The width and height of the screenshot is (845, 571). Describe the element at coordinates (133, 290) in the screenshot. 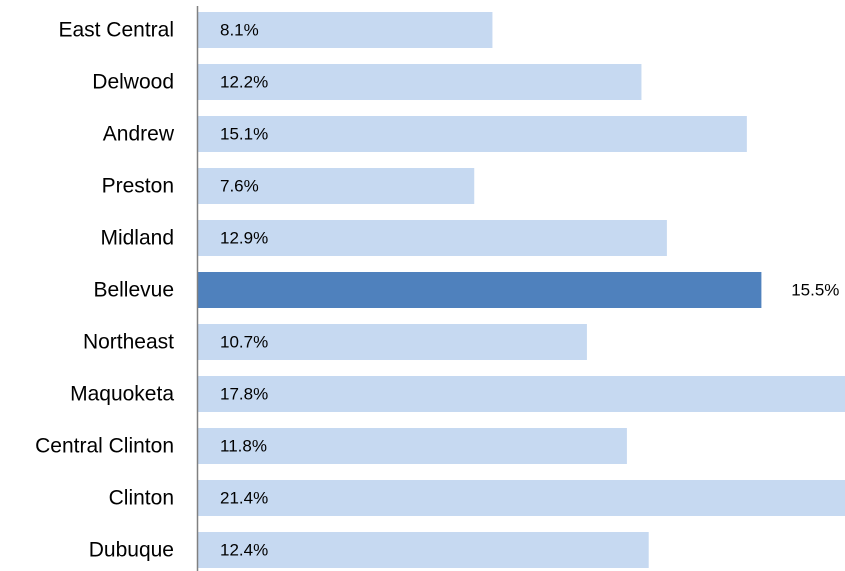

I see `category-label-bellevue: Bellevue` at that location.